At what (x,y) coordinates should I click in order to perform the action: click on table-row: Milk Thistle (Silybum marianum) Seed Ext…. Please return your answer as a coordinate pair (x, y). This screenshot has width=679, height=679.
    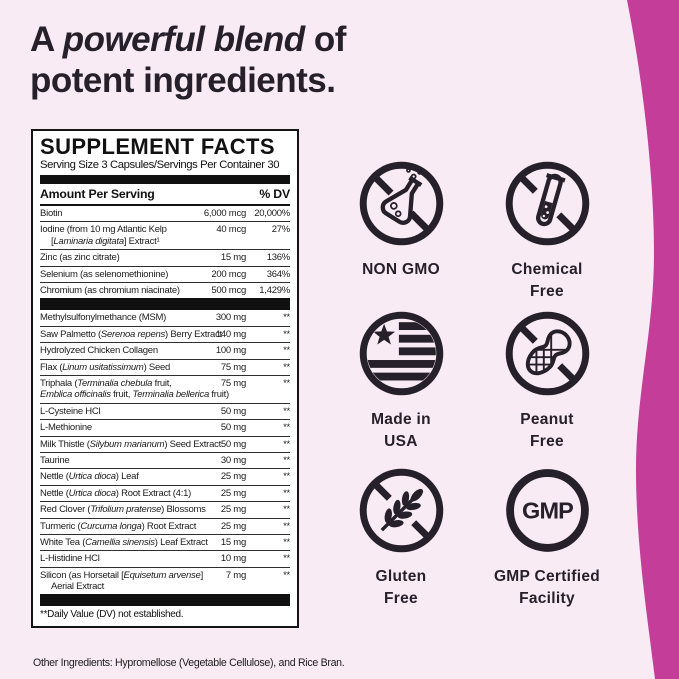
    Looking at the image, I should click on (165, 445).